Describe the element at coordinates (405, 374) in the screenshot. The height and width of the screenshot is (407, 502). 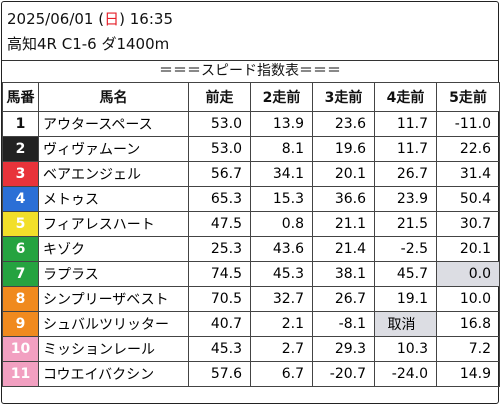
I see `speed-4back: -24.0` at that location.